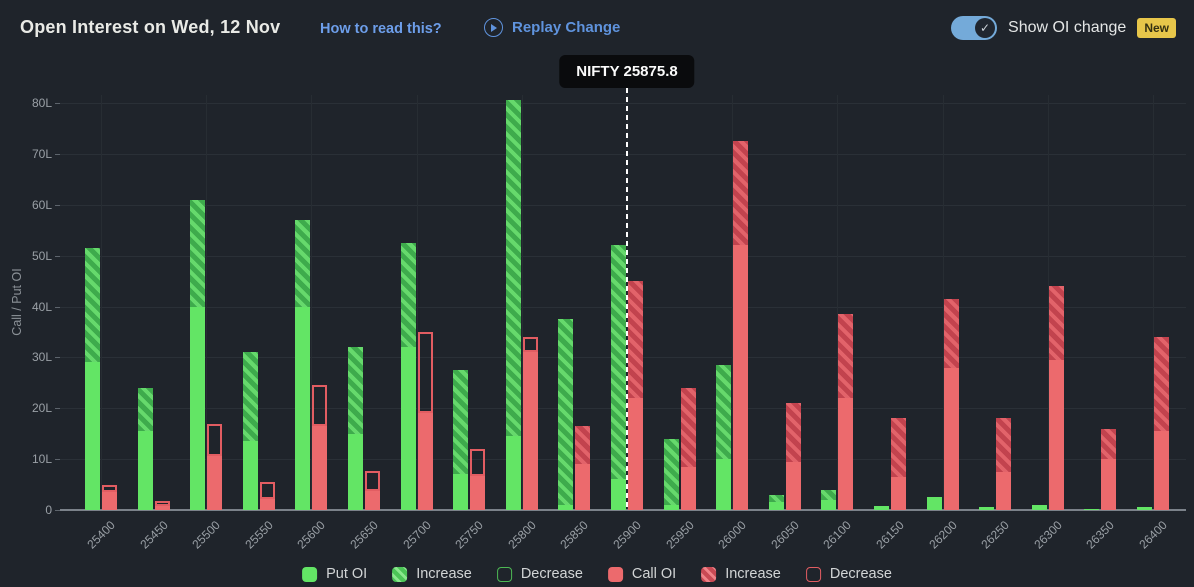  I want to click on legend-item-put-dec: Decrease, so click(539, 574).